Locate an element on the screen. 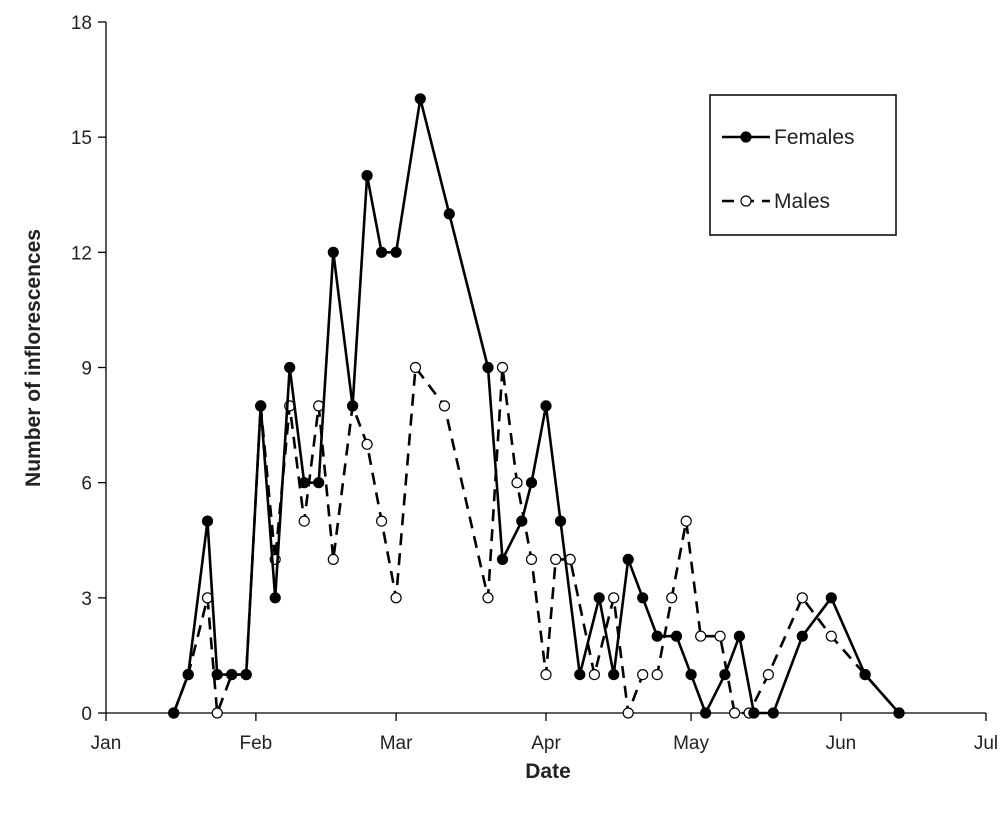 This screenshot has width=1008, height=815. legend-label-males: Males is located at coordinates (802, 201).